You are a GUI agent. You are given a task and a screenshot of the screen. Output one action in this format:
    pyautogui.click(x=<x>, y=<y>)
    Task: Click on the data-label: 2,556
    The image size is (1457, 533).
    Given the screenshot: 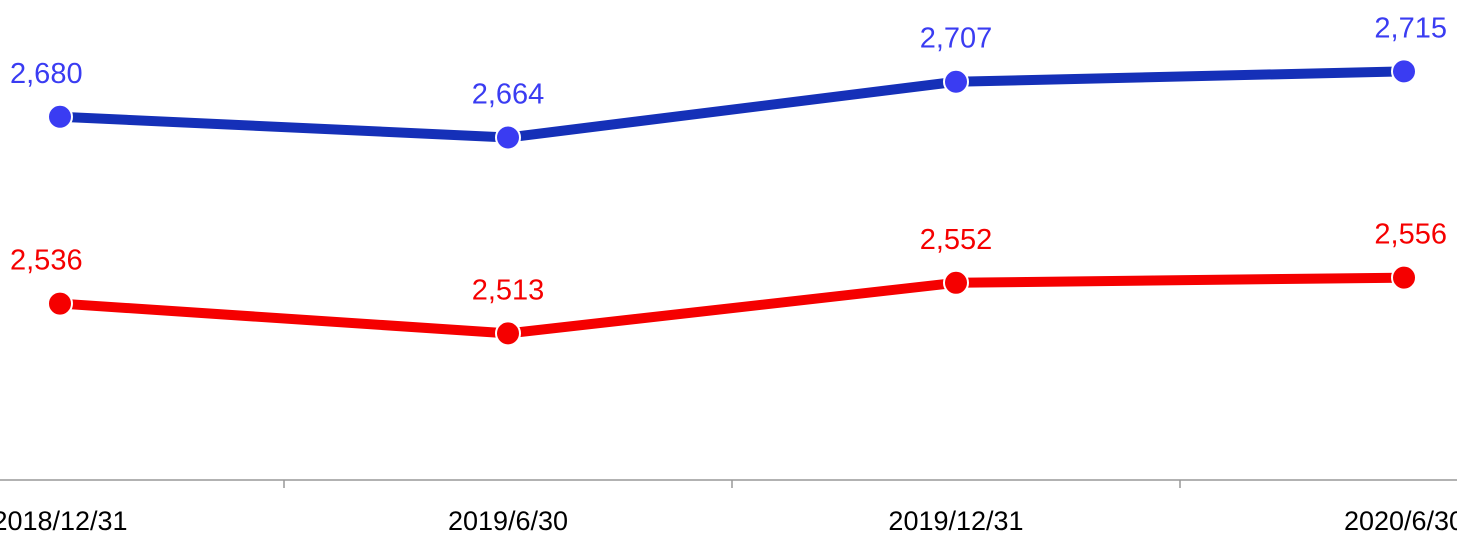 What is the action you would take?
    pyautogui.click(x=1410, y=235)
    